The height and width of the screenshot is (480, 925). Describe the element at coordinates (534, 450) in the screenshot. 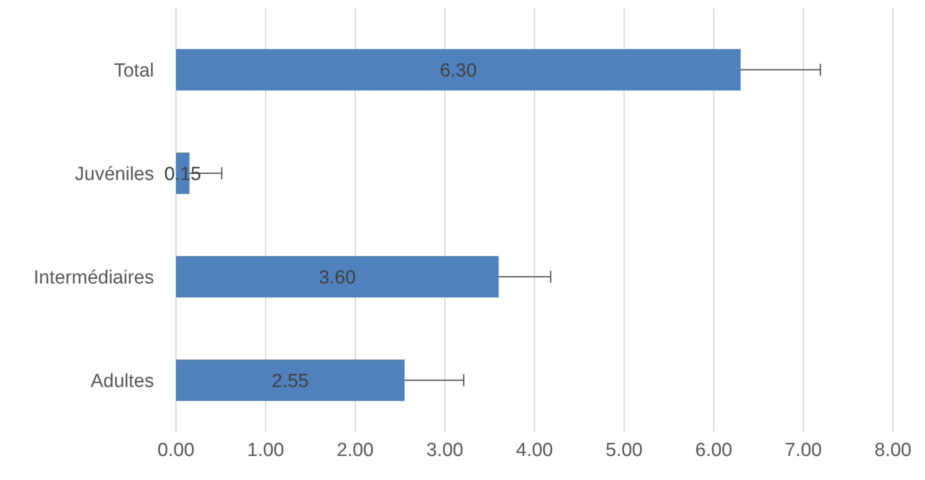

I see `x-tick-label: 4.00` at that location.